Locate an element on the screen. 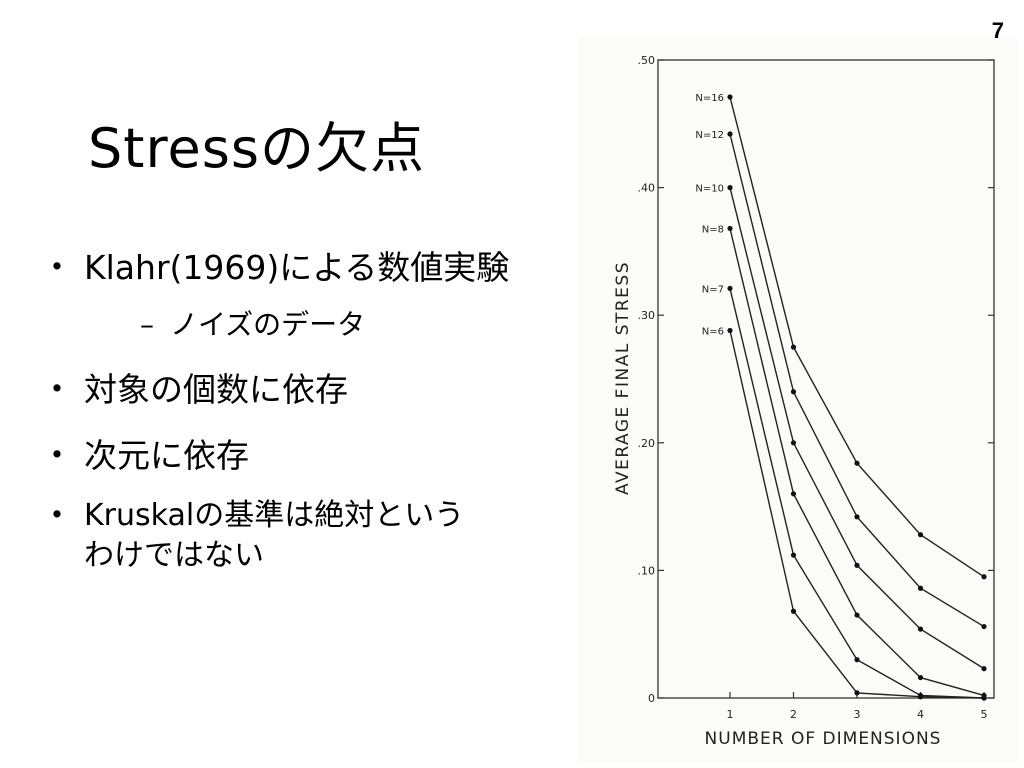 This screenshot has height=768, width=1024. bullet-item: ・ 対象の個数に依存 is located at coordinates (194, 390).